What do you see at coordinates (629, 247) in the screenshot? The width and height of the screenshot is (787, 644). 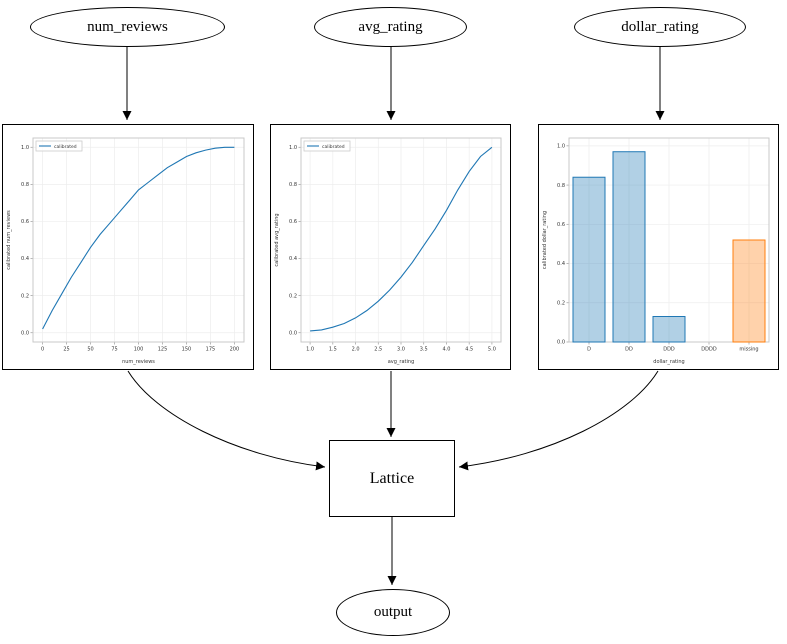 I see `bar-DD` at bounding box center [629, 247].